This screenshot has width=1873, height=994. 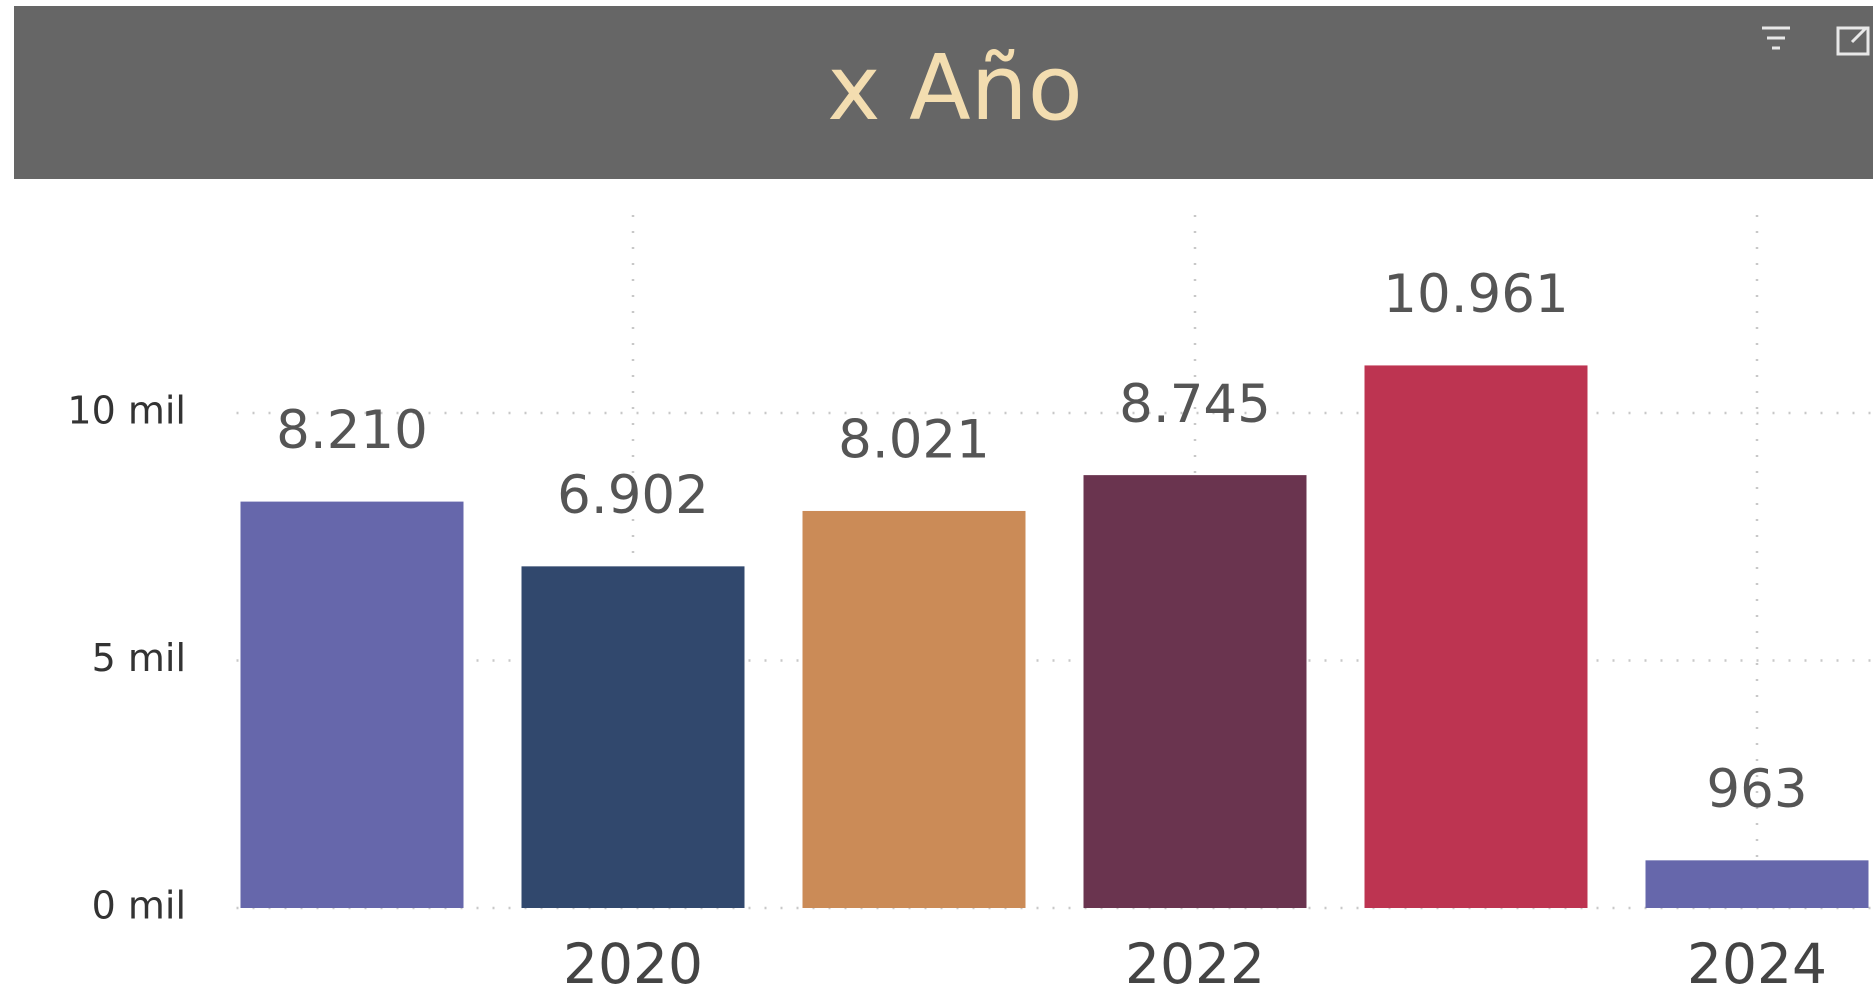 I want to click on value-label: 963, so click(x=1756, y=789).